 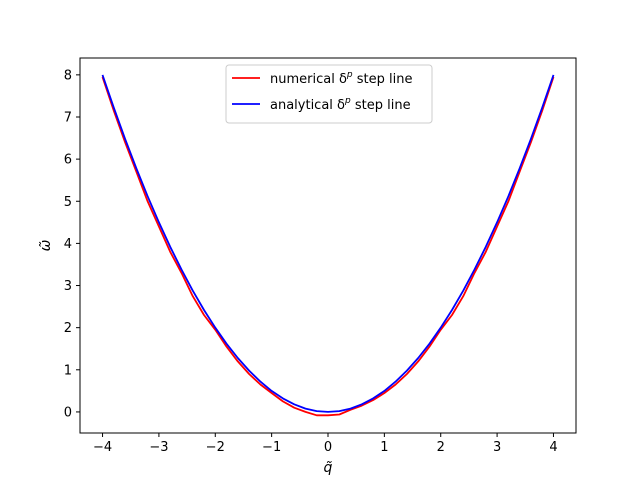 What do you see at coordinates (68, 328) in the screenshot?
I see `y-tick-label: 2` at bounding box center [68, 328].